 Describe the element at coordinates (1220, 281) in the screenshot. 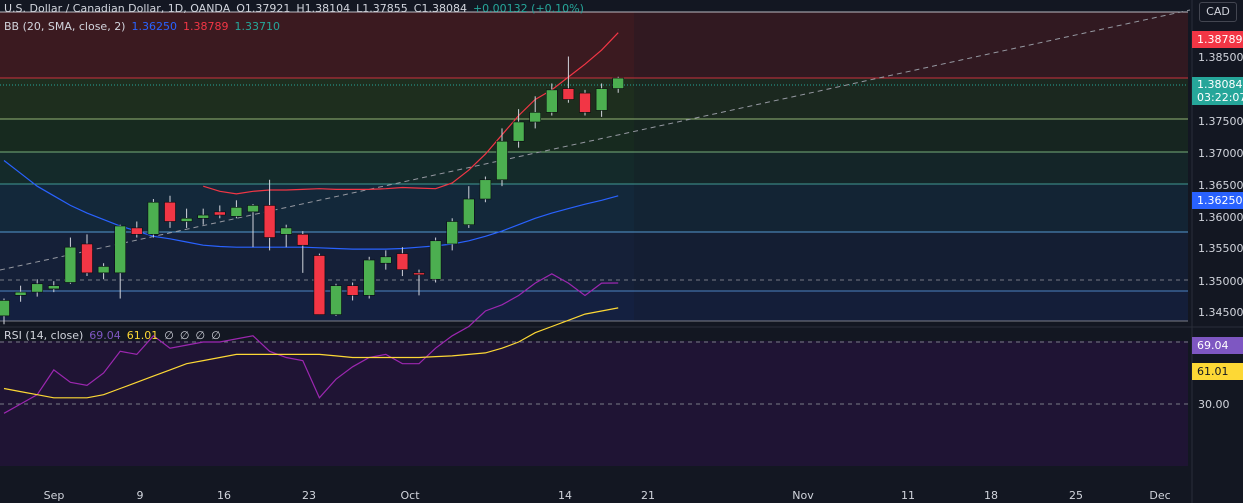

I see `price-tick-6: 1.35000` at that location.